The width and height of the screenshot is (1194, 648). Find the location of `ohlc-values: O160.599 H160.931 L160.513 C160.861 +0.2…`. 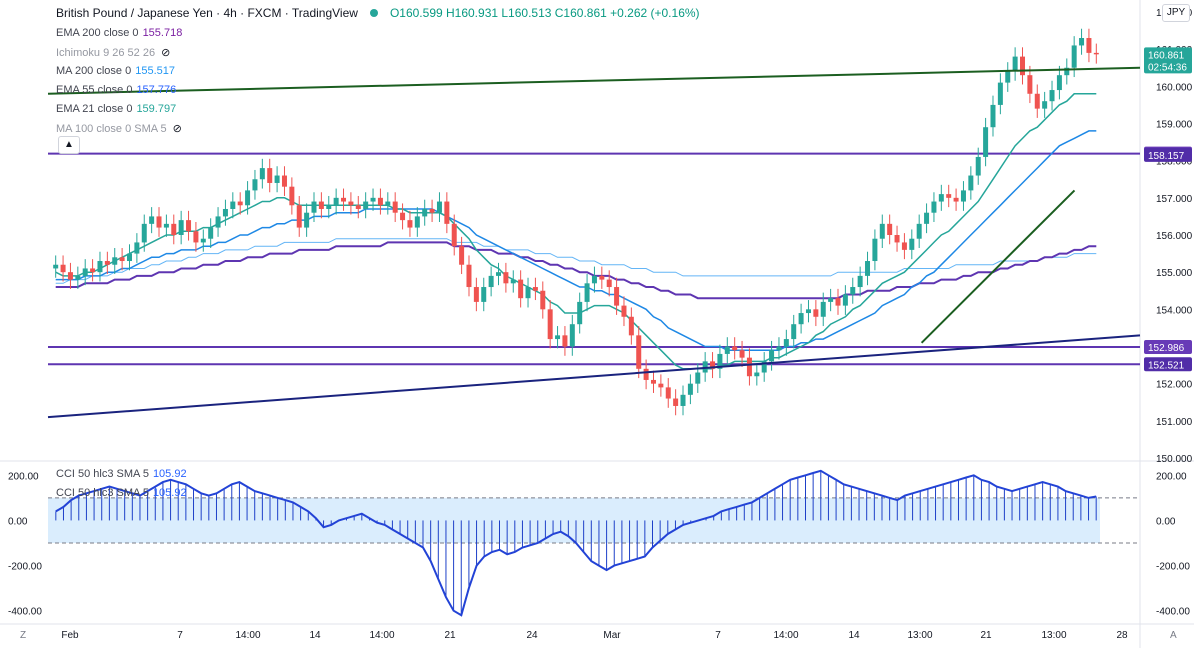

ohlc-values: O160.599 H160.931 L160.513 C160.861 +0.2… is located at coordinates (544, 13).